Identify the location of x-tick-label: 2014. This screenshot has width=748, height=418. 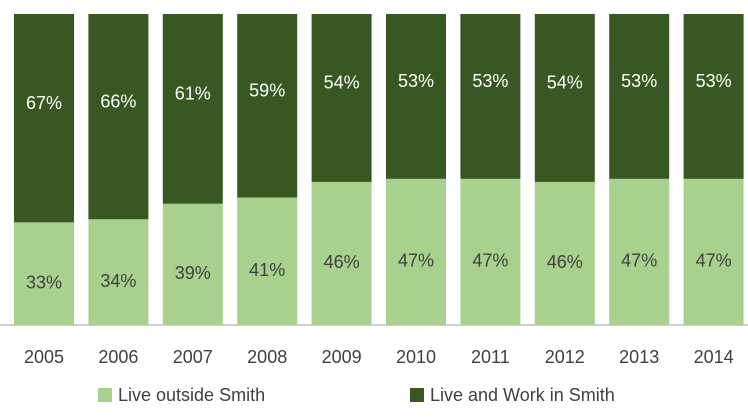
(714, 357).